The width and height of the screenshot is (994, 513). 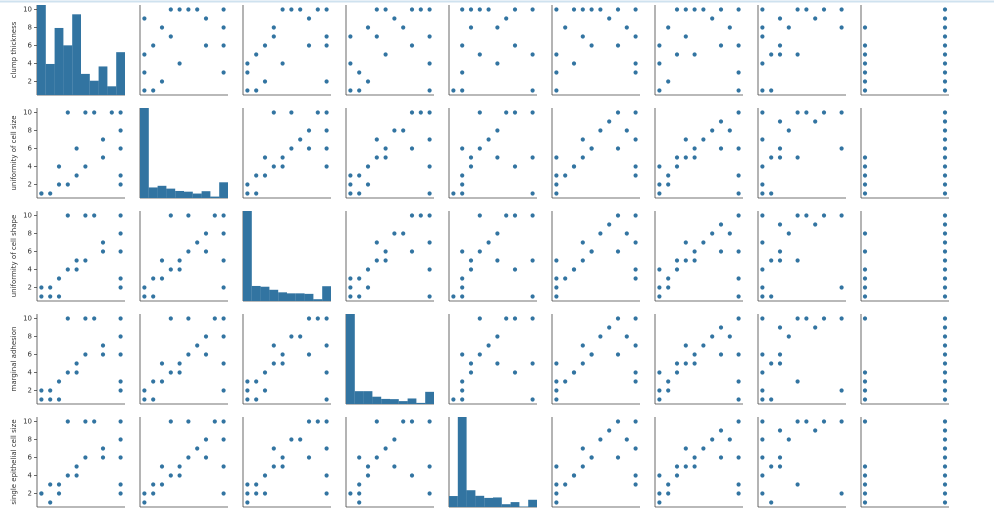 I want to click on y-axis-label: marginal adhesion, so click(x=14, y=359).